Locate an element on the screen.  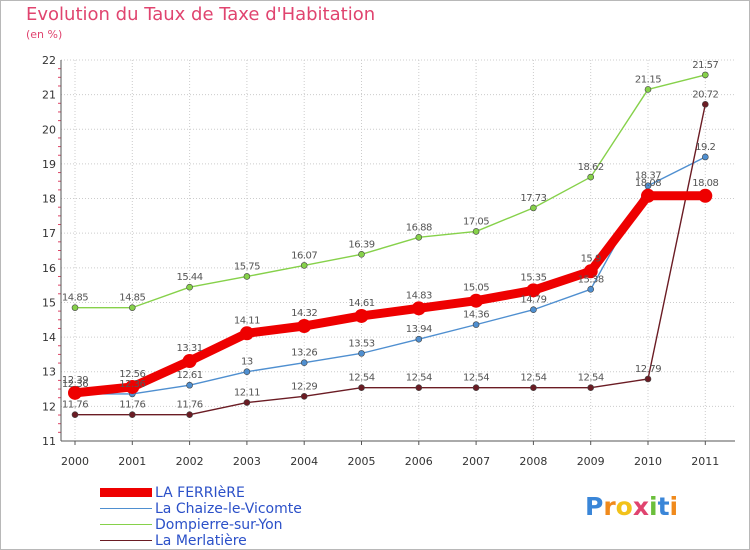
data-label-la-chaize-le-vicomte: 19.2 is located at coordinates (705, 147).